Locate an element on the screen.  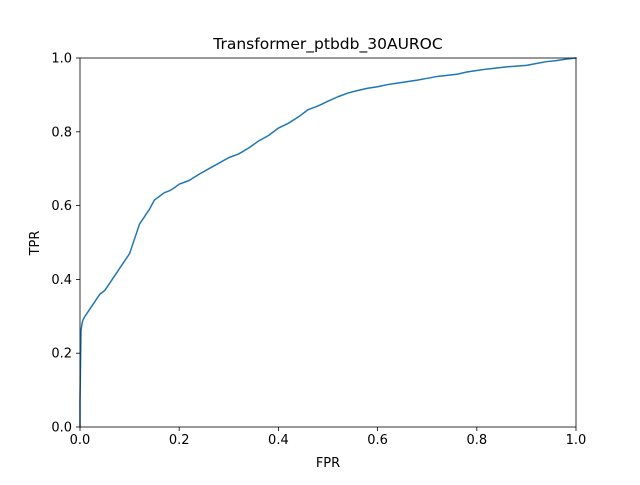
y-tick-label-1: 0.2 is located at coordinates (61, 354).